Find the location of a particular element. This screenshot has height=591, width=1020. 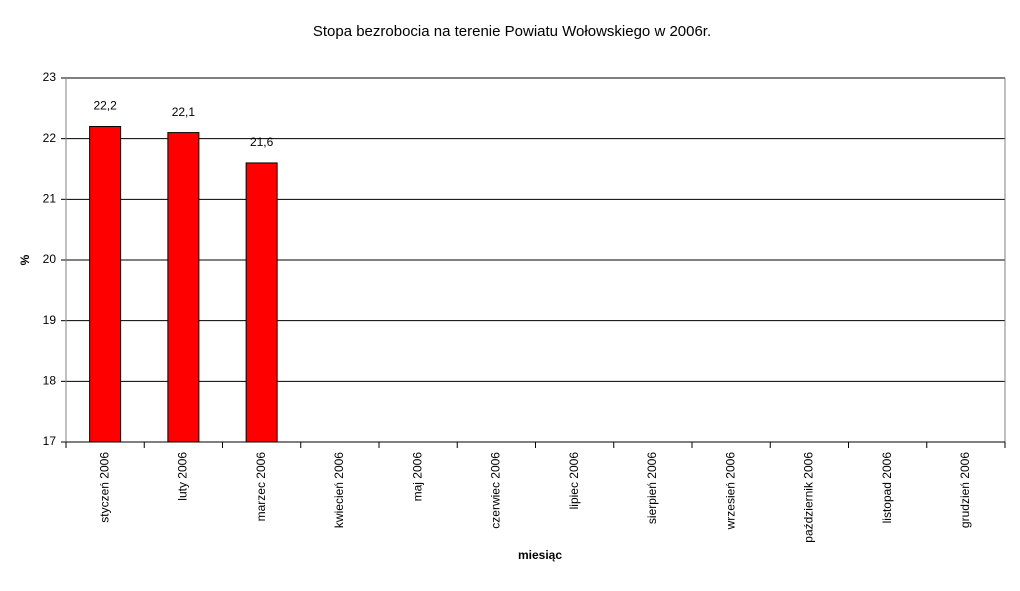

x-tick-label: sierpień 2006 is located at coordinates (652, 488).